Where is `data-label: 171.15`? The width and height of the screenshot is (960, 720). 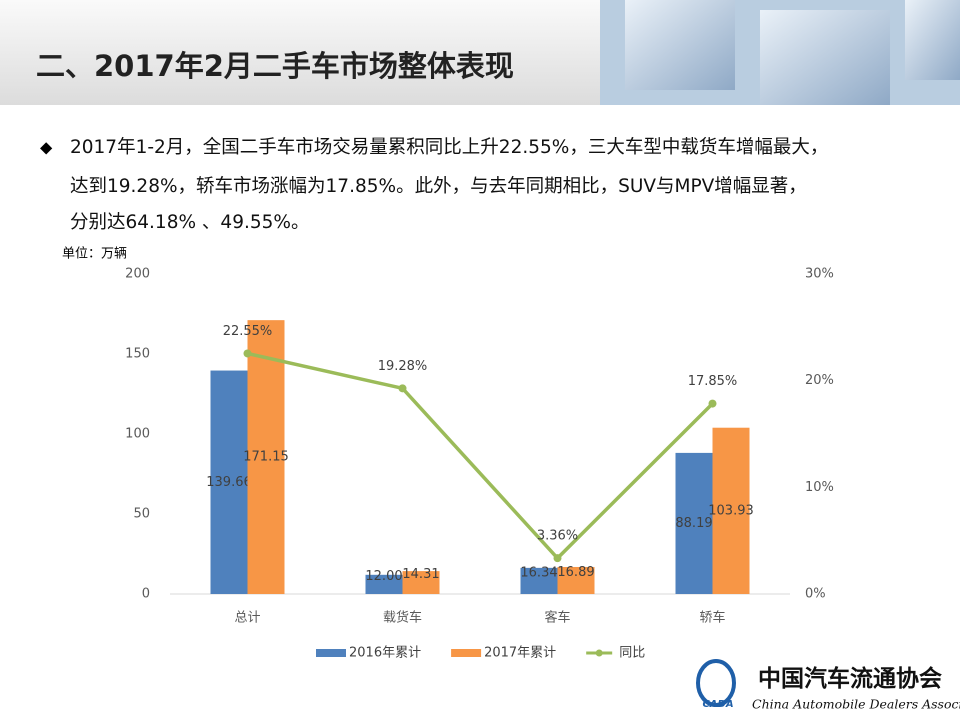
data-label: 171.15 is located at coordinates (266, 457).